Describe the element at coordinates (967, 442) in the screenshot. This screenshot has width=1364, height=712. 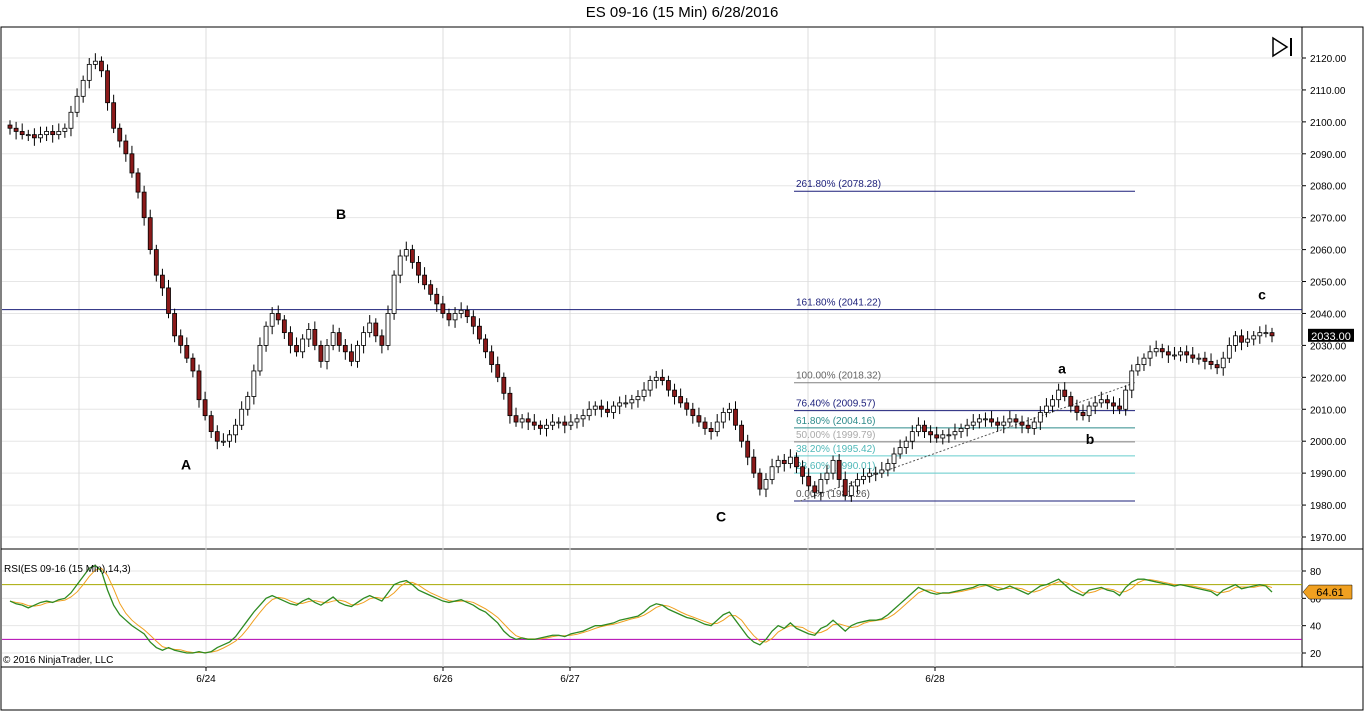
I see `fib-anchor-trendline` at that location.